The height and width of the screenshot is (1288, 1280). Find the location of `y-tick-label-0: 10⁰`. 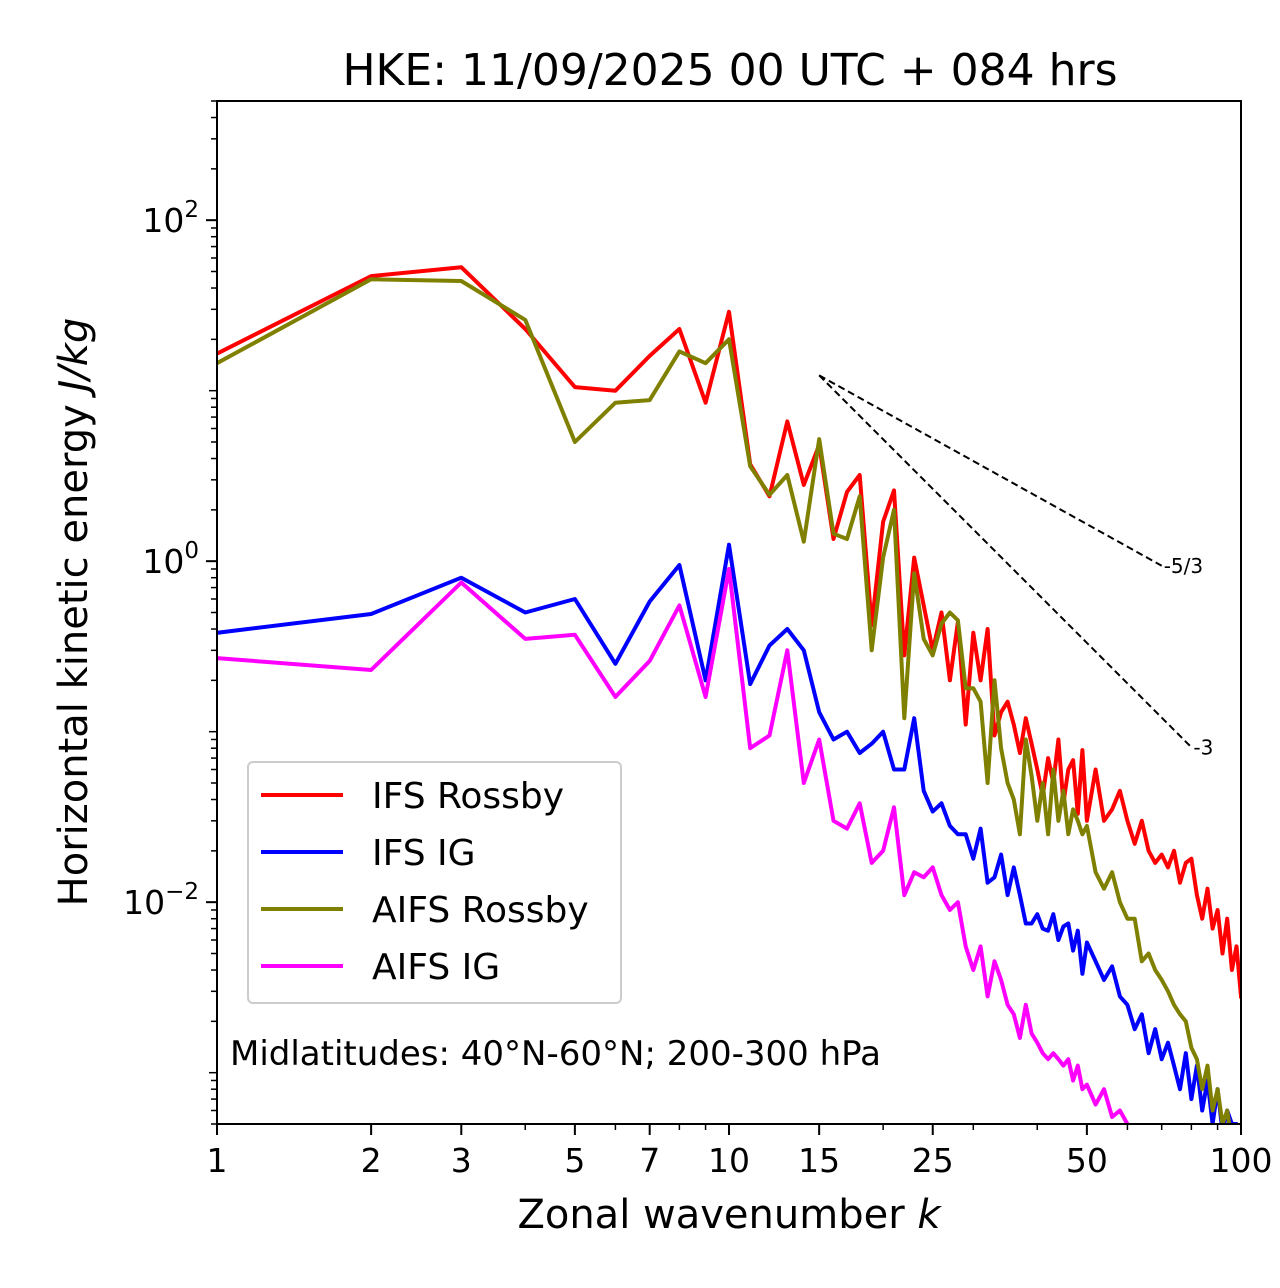

y-tick-label-0: 10⁰ is located at coordinates (170, 559).